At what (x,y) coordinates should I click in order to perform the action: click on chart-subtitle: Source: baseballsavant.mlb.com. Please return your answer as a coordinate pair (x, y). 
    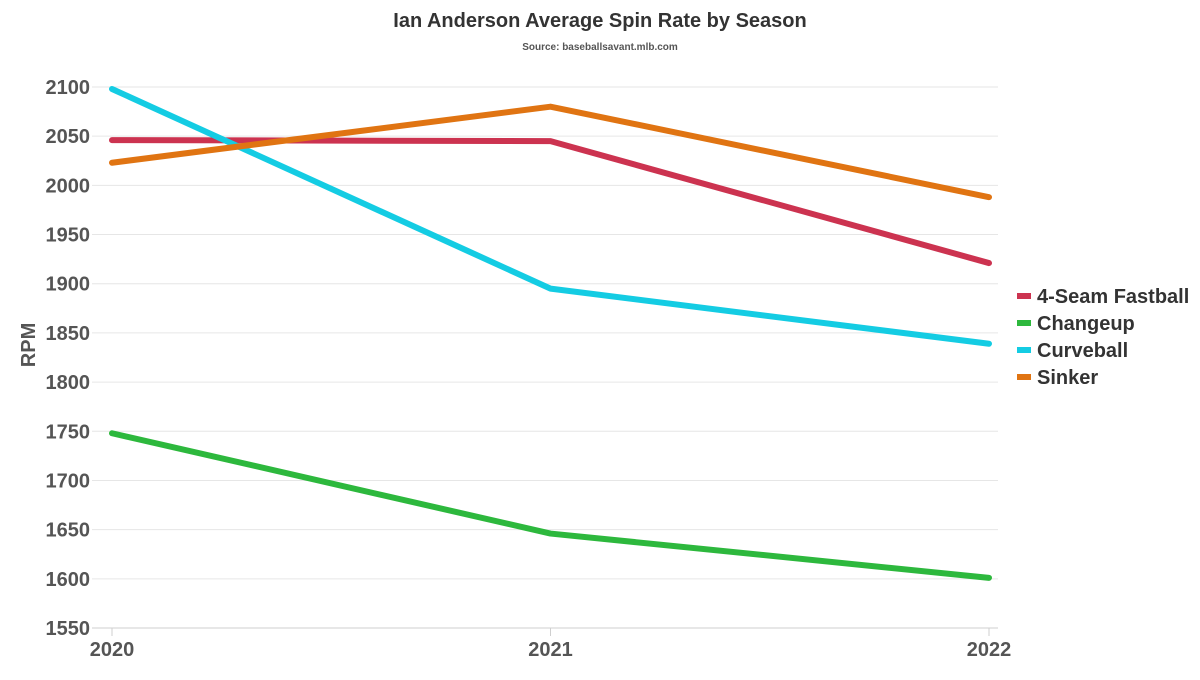
    Looking at the image, I should click on (600, 47).